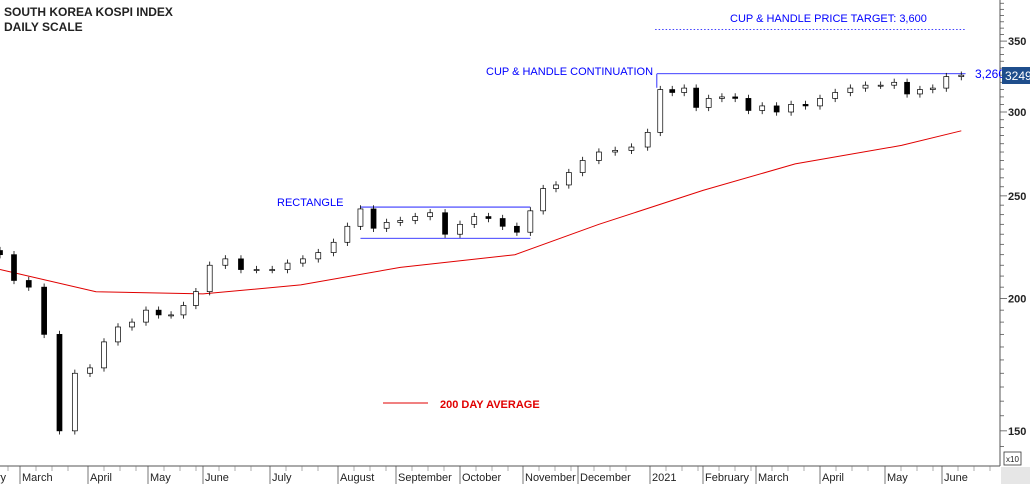 The image size is (1030, 484). Describe the element at coordinates (357, 478) in the screenshot. I see `x-tick-label: August` at that location.